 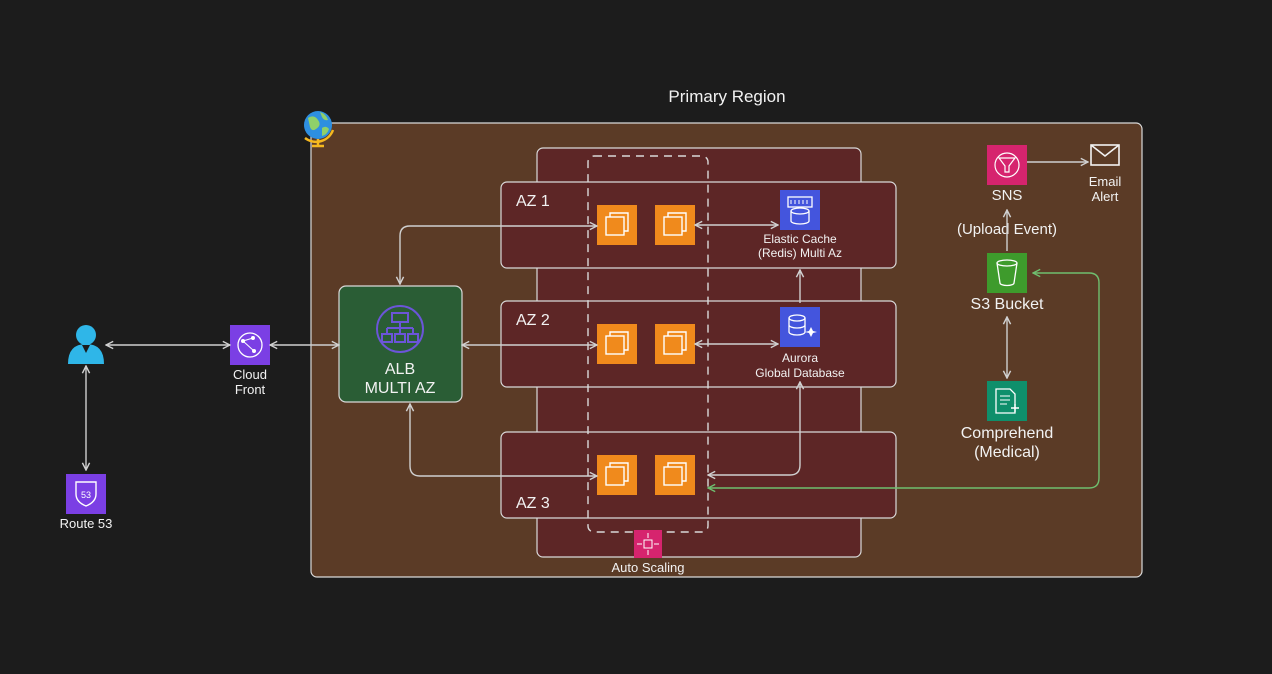 I want to click on cloudfront-label-line2: Front, so click(x=250, y=389).